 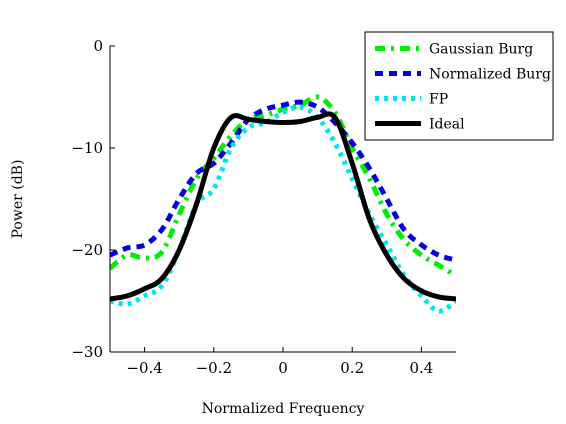 What do you see at coordinates (283, 409) in the screenshot?
I see `x-axis-title: Normalized Frequency` at bounding box center [283, 409].